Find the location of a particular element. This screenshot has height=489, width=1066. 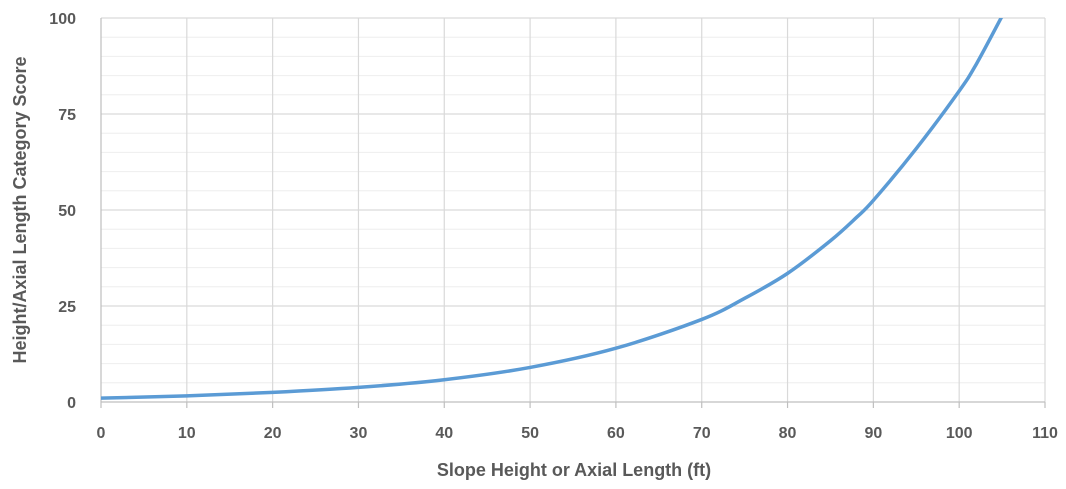

y-tick-label: 75 is located at coordinates (67, 115).